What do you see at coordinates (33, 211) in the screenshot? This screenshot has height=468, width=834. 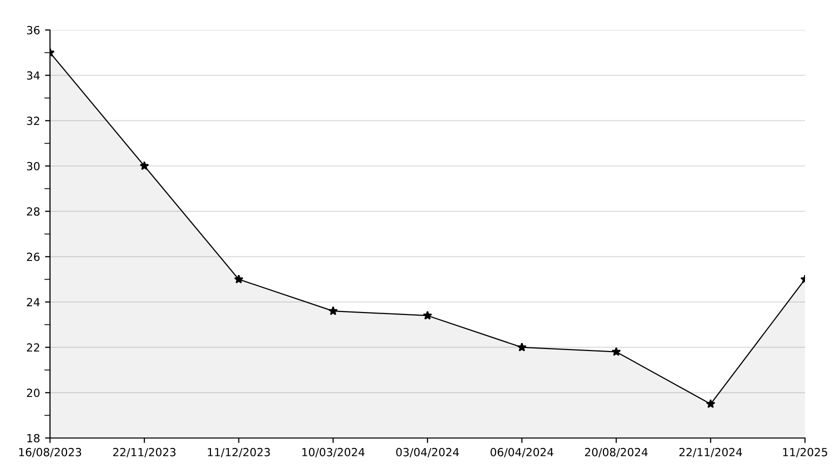 I see `y-tick-label: 28` at bounding box center [33, 211].